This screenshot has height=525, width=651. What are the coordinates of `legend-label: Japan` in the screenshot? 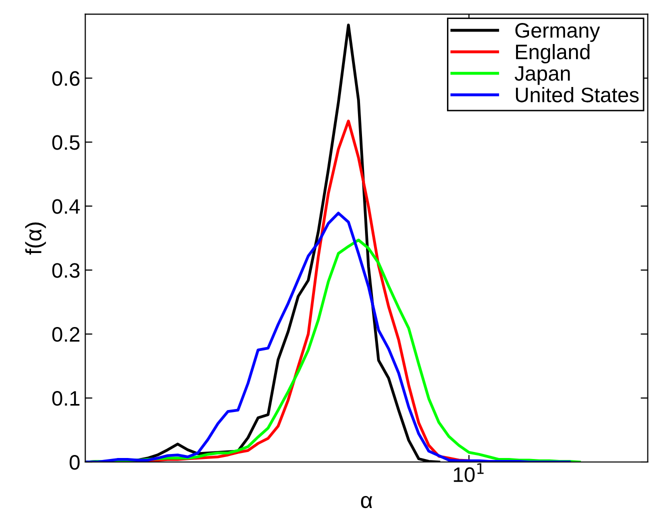 It's located at (542, 75).